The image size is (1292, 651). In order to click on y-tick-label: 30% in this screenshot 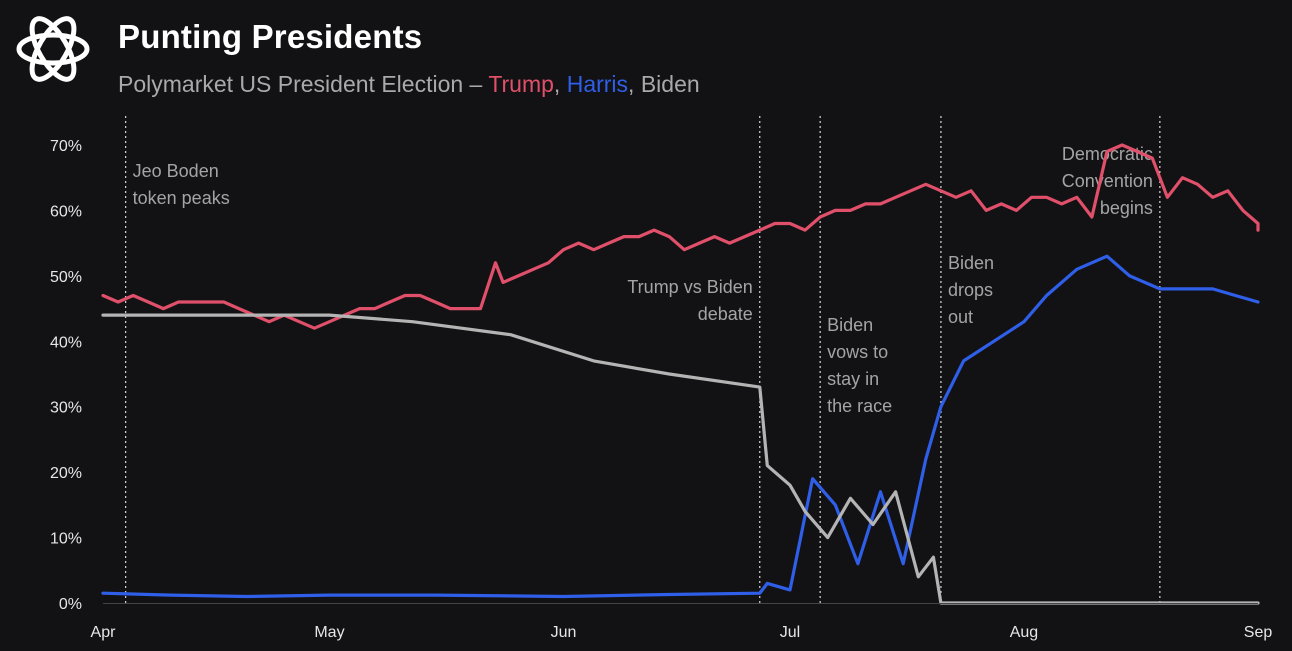, I will do `click(66, 408)`.